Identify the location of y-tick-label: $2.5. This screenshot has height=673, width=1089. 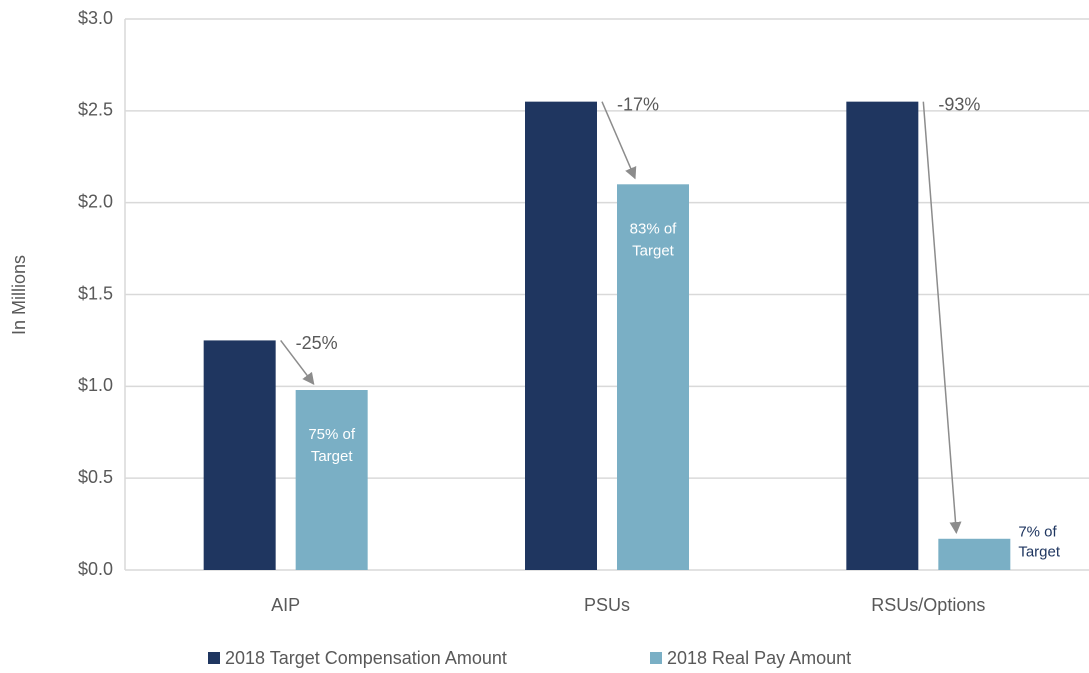
(95, 110).